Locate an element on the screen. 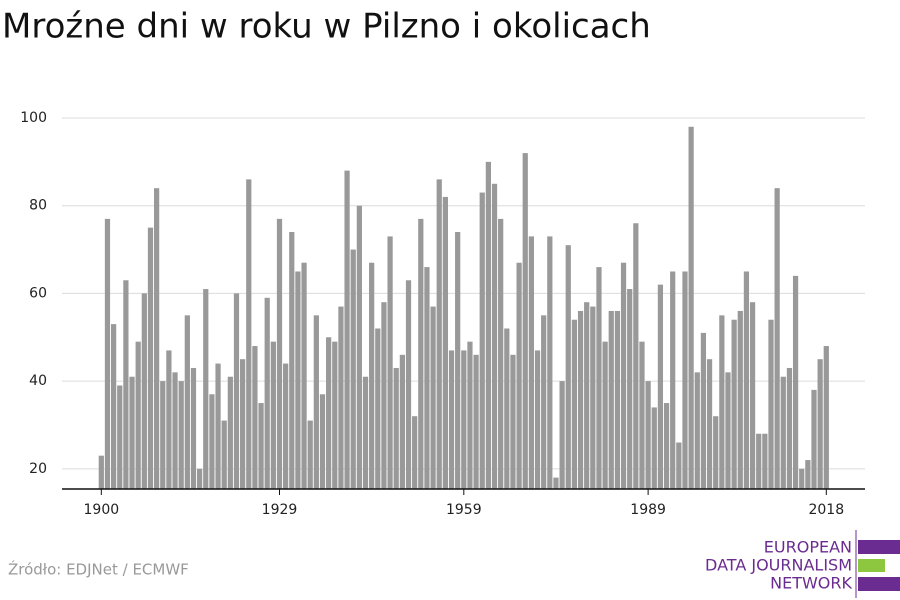  logo: EUROPEAN DATA JOURNALISM NETWORK is located at coordinates (802, 564).